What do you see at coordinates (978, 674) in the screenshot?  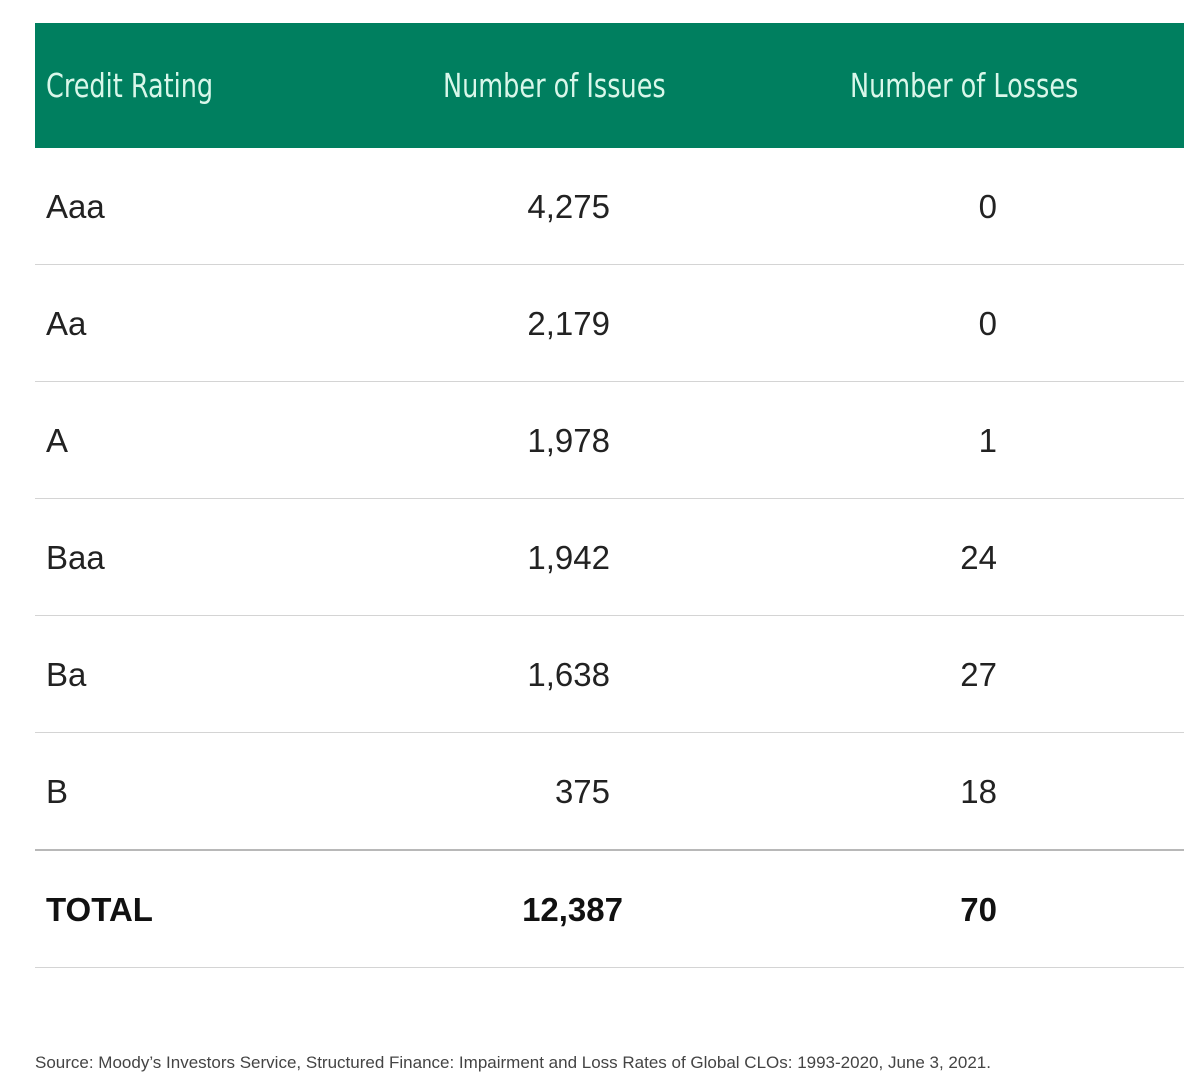 I see `losses-cell: 27` at bounding box center [978, 674].